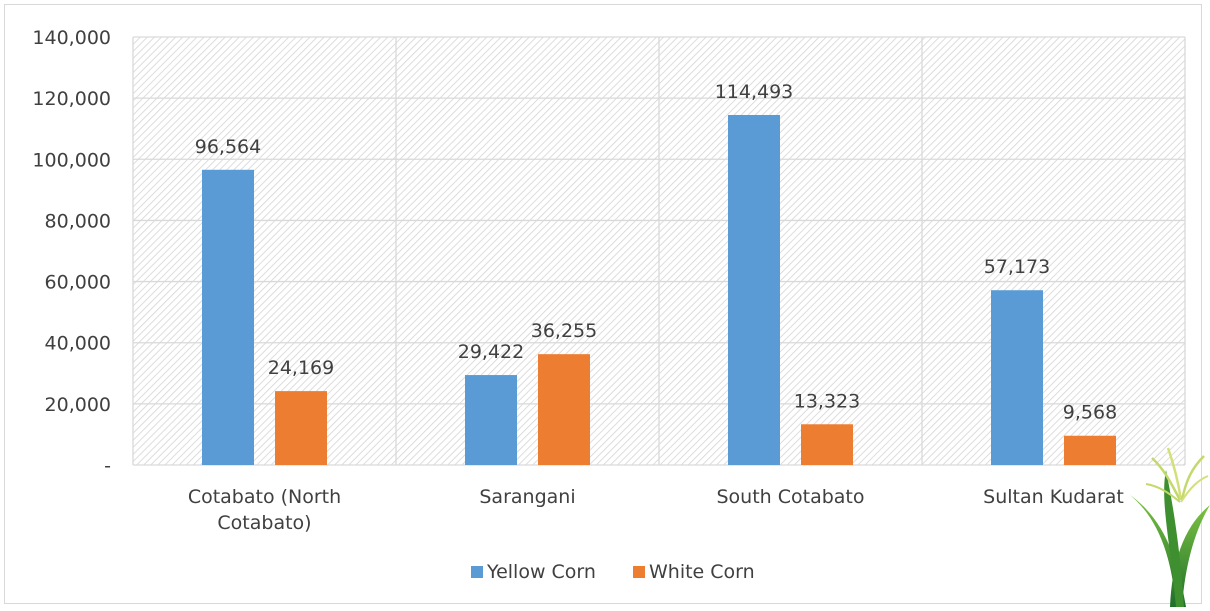  Describe the element at coordinates (78, 221) in the screenshot. I see `y-tick-label: 80,000` at that location.